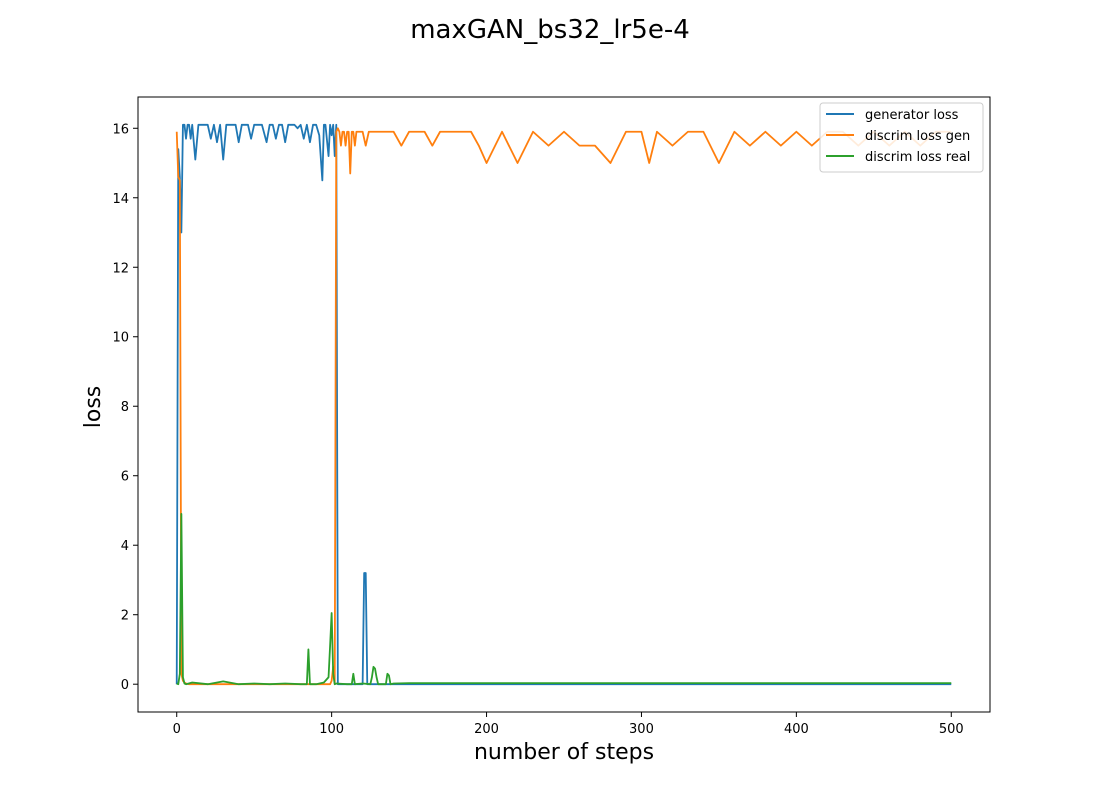  What do you see at coordinates (120, 129) in the screenshot?
I see `y-tick-label: 16` at bounding box center [120, 129].